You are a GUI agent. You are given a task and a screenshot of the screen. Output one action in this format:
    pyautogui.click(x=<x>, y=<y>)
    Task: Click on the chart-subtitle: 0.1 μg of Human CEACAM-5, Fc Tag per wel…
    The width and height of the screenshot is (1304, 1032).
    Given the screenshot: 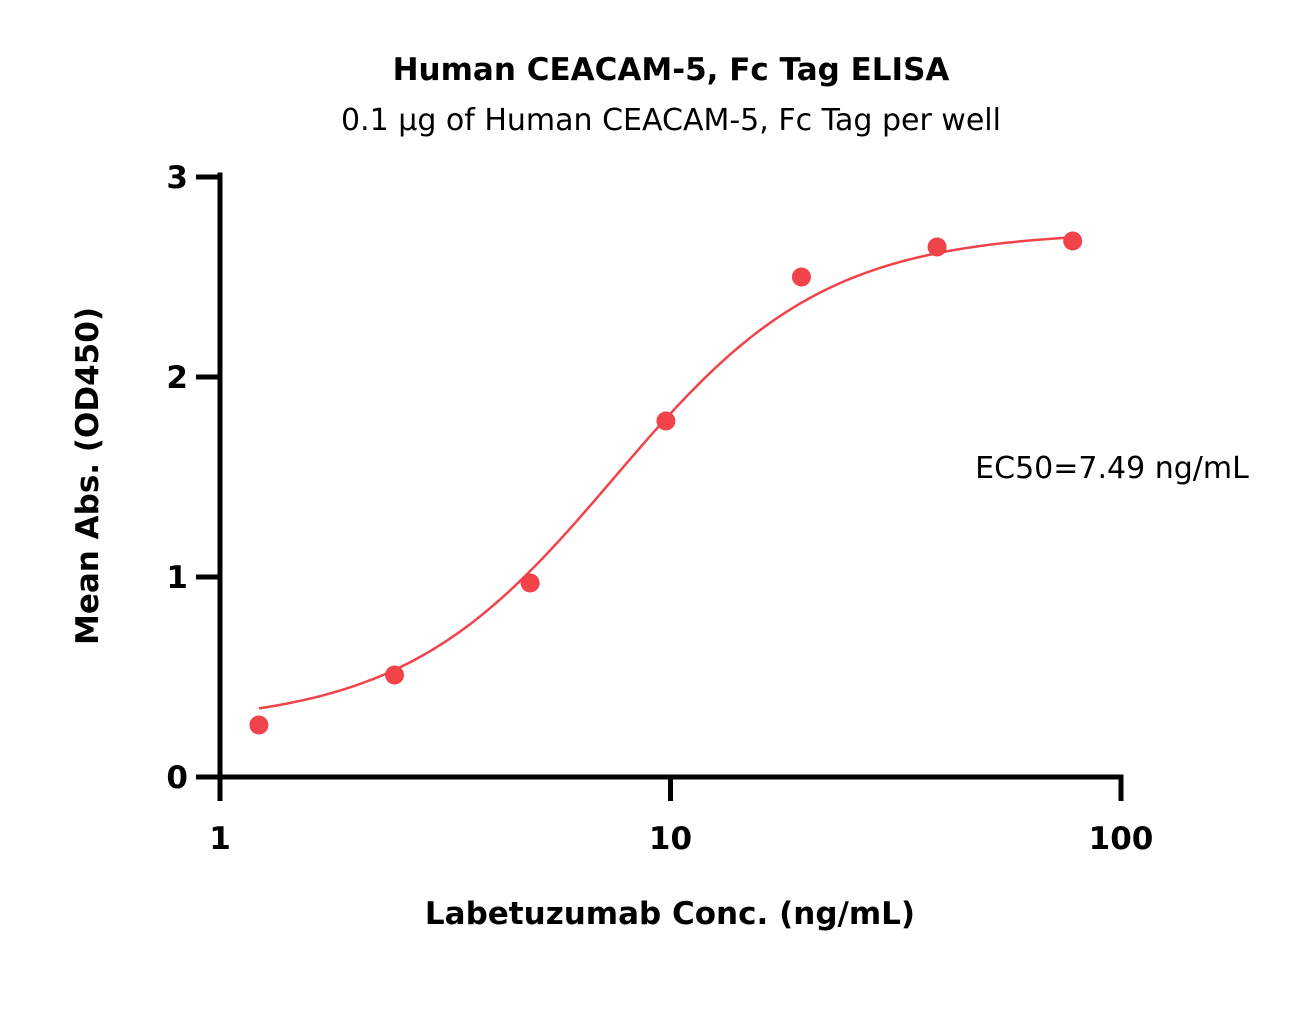 What is the action you would take?
    pyautogui.click(x=671, y=120)
    